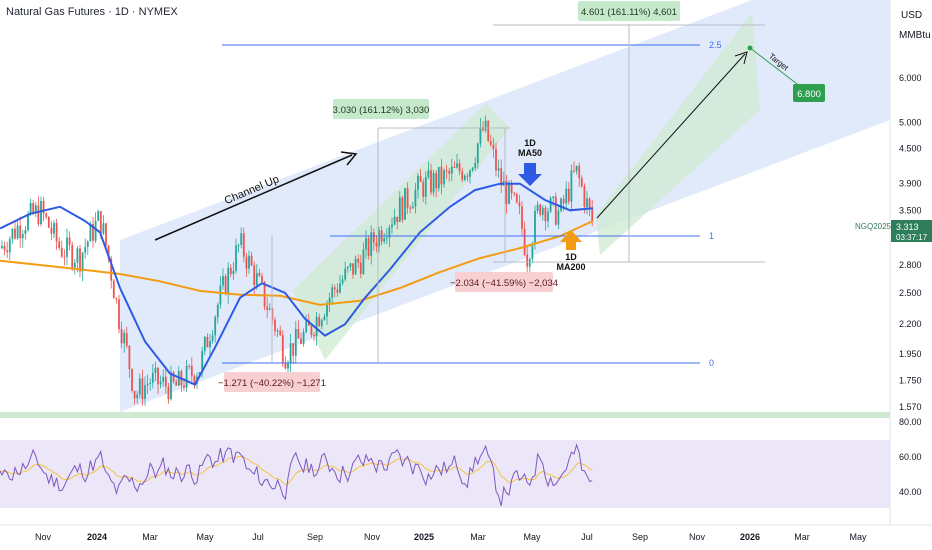 The width and height of the screenshot is (932, 550). I want to click on fib-level-label: 0, so click(711, 363).